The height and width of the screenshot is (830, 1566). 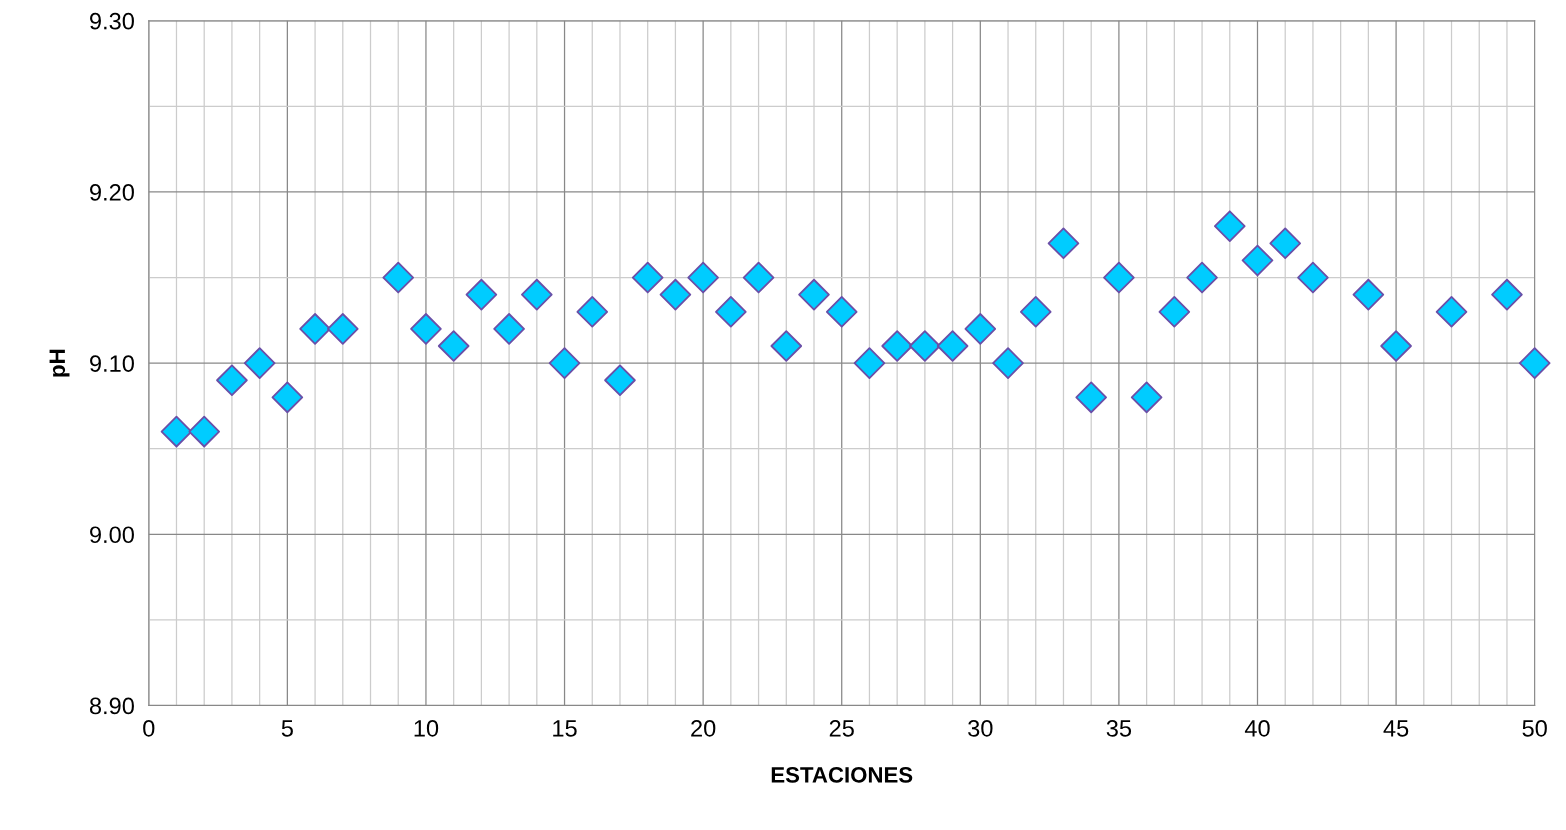 What do you see at coordinates (1257, 728) in the screenshot?
I see `x-tick-label: 40` at bounding box center [1257, 728].